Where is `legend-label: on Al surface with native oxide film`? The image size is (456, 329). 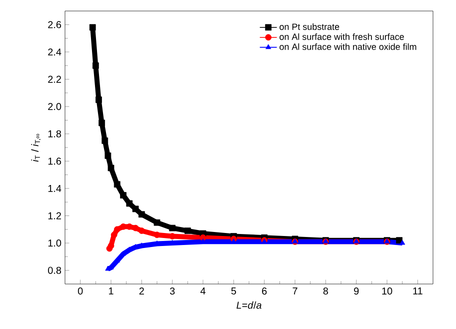 legend-label: on Al surface with native oxide film is located at coordinates (348, 46).